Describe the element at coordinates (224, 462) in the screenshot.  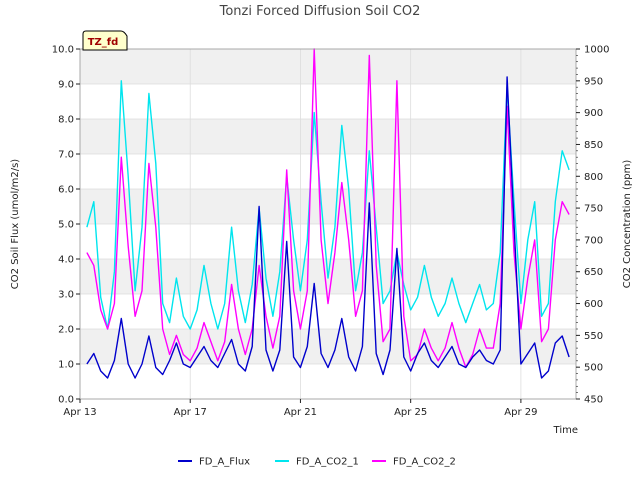
I see `legend-label: FD_A_Flux` at that location.